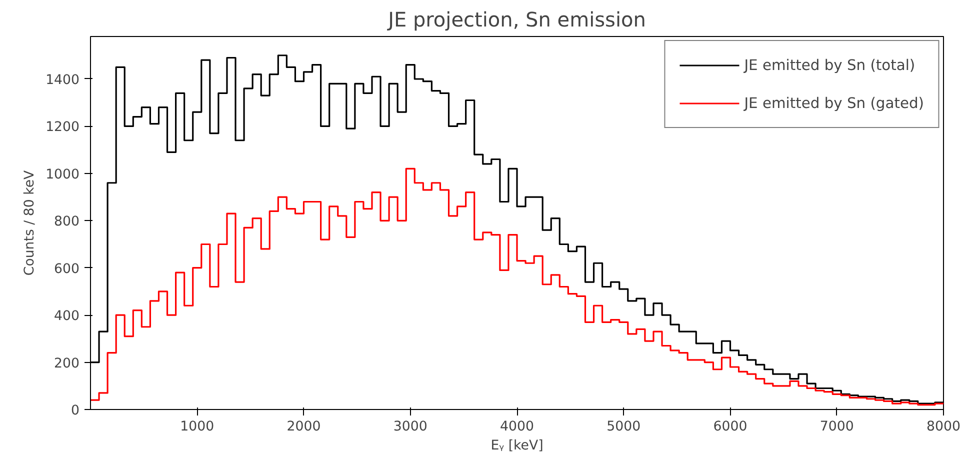  What do you see at coordinates (834, 103) in the screenshot?
I see `legend-label: JE emitted by Sn (gated)` at bounding box center [834, 103].